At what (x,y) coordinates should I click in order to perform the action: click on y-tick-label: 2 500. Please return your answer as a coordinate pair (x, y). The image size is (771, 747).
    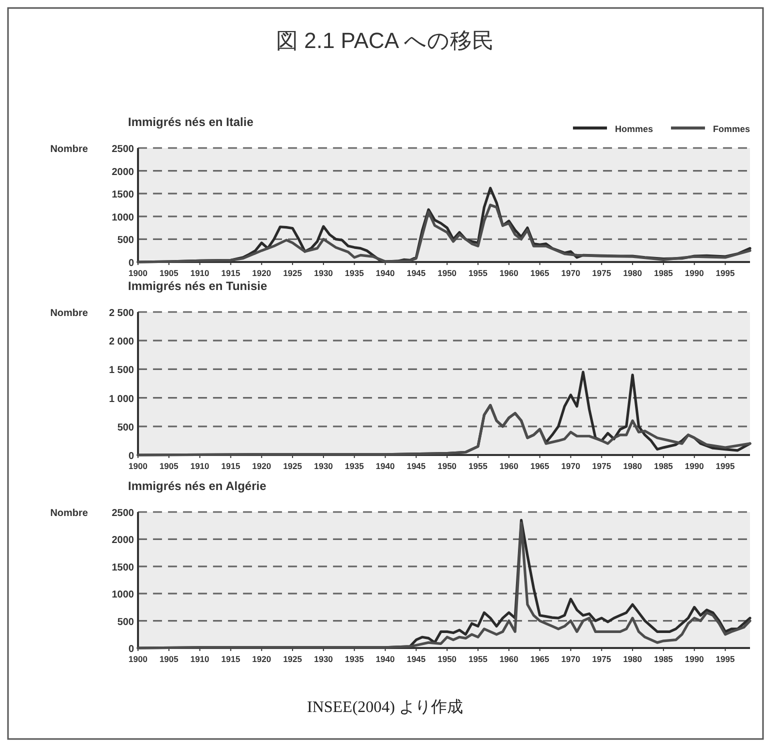
    Looking at the image, I should click on (121, 313).